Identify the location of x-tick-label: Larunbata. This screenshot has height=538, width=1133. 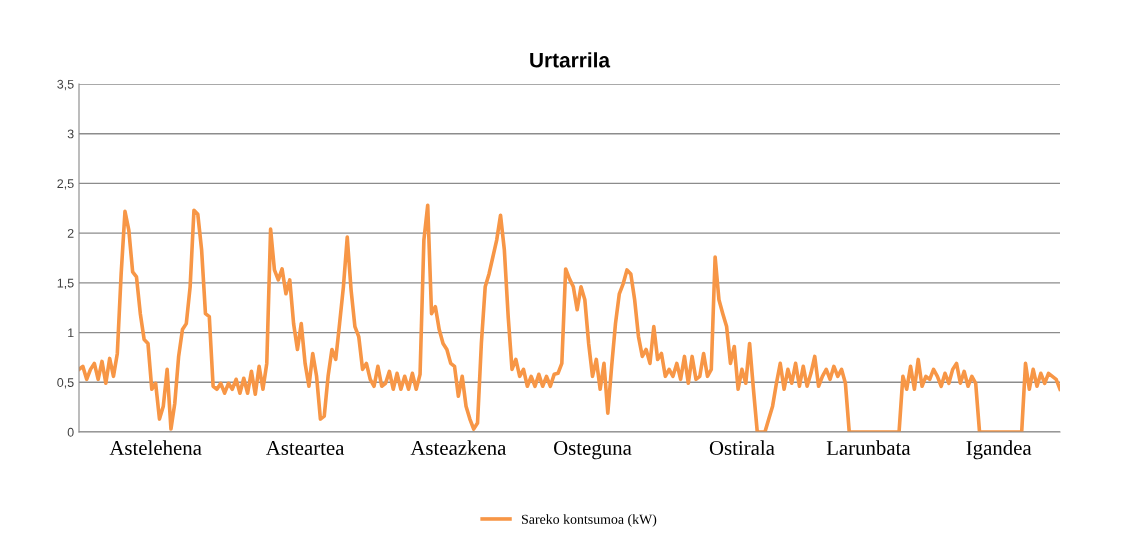
(868, 447).